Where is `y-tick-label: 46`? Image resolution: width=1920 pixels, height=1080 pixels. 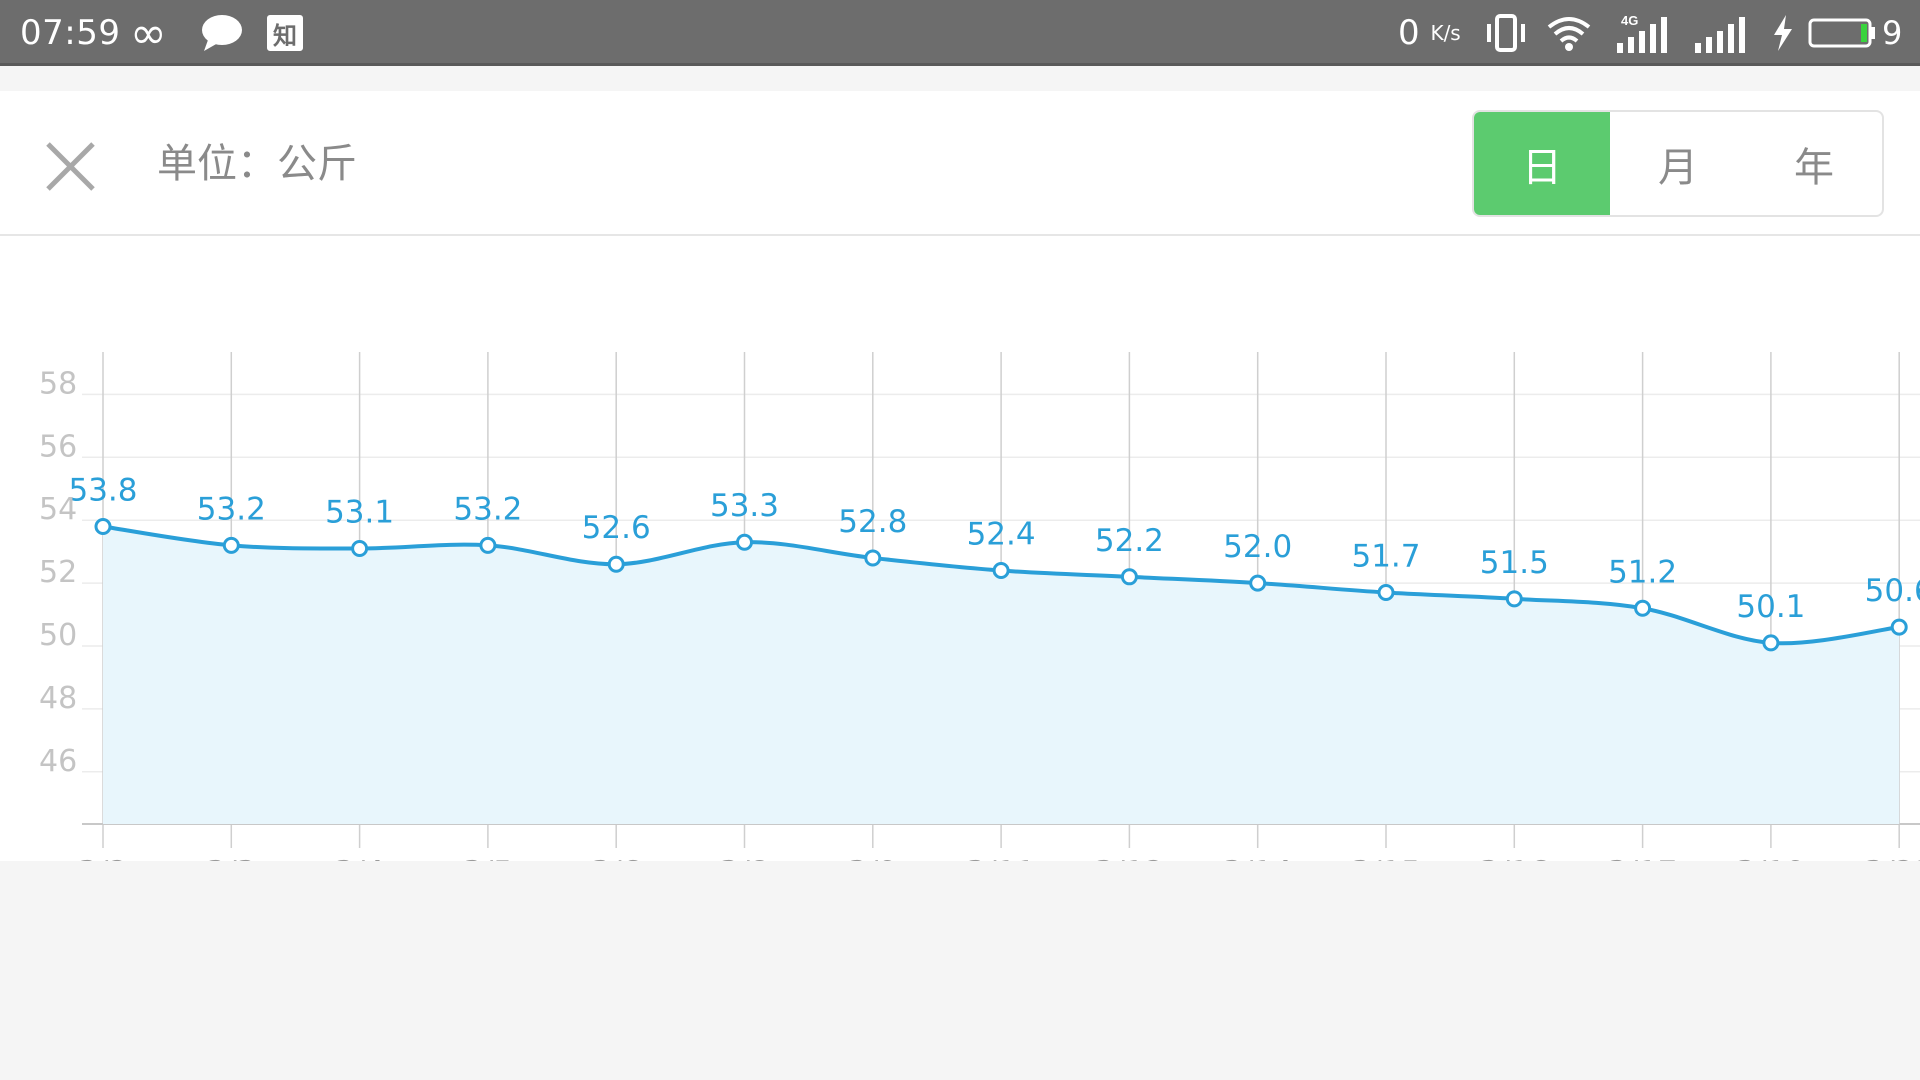 y-tick-label: 46 is located at coordinates (58, 761).